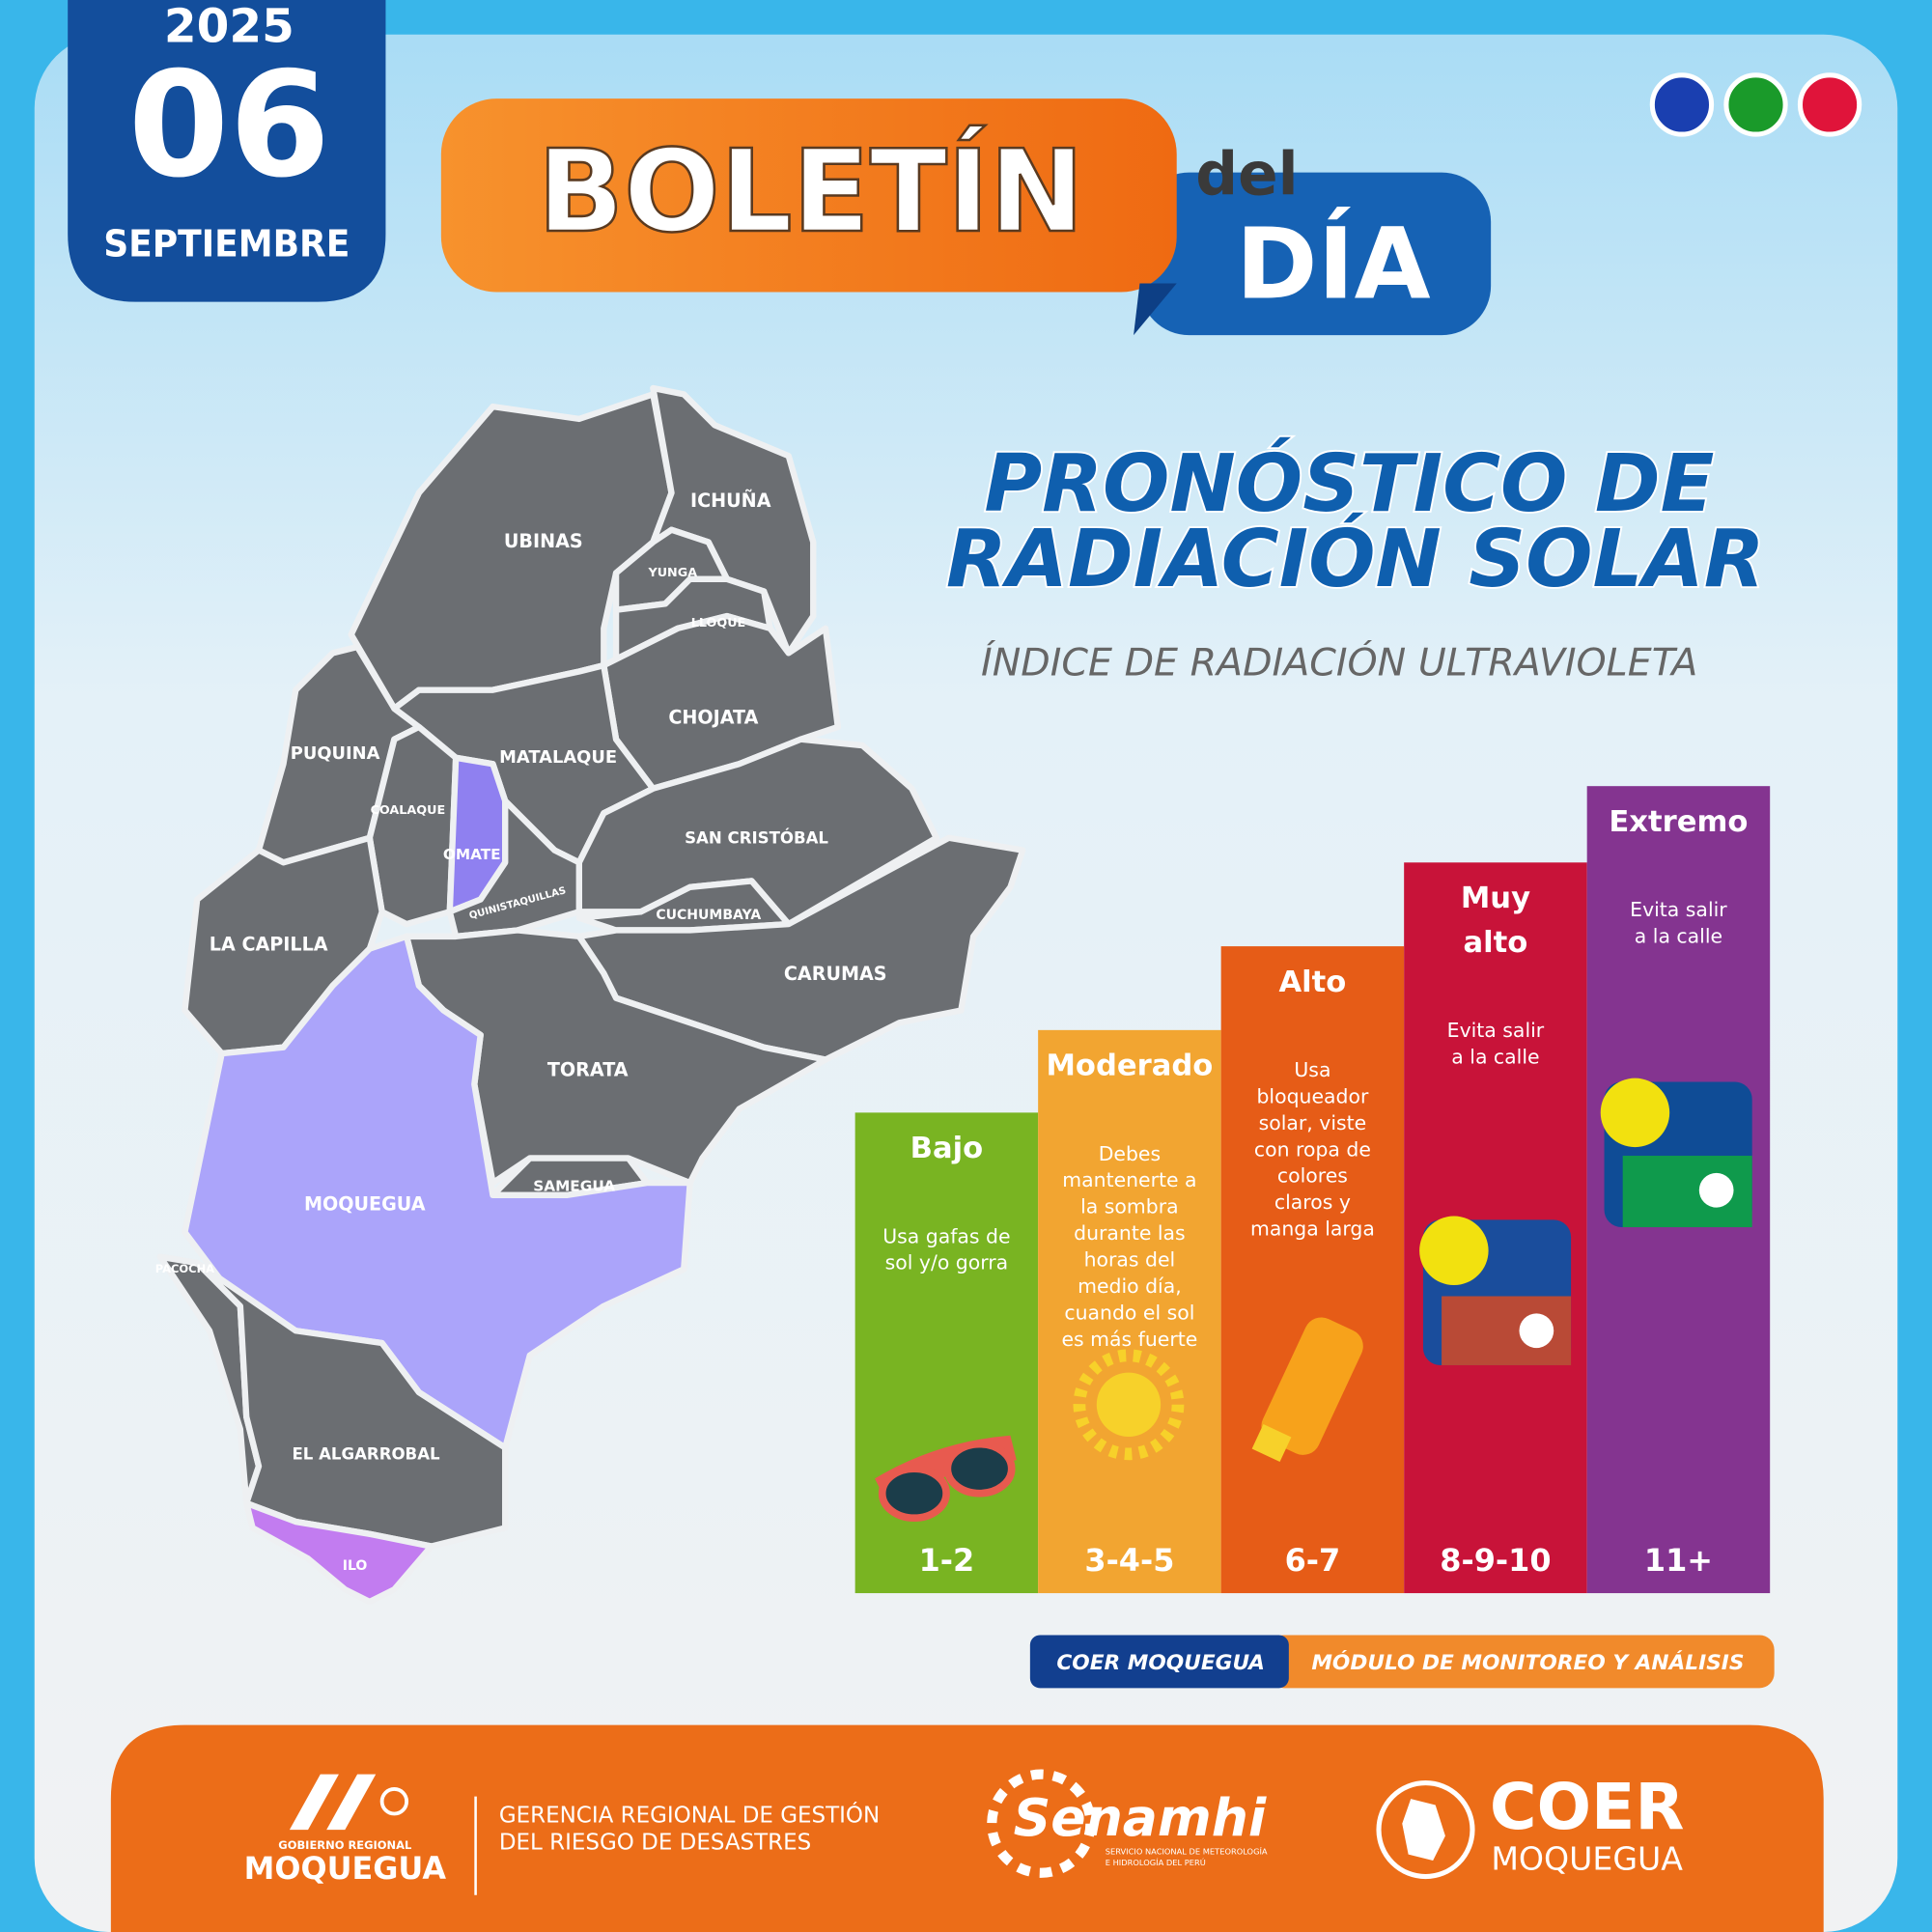  What do you see at coordinates (1496, 1228) in the screenshot?
I see `uv-level: Muy alto Evita salir a la calle 8-9-10` at bounding box center [1496, 1228].